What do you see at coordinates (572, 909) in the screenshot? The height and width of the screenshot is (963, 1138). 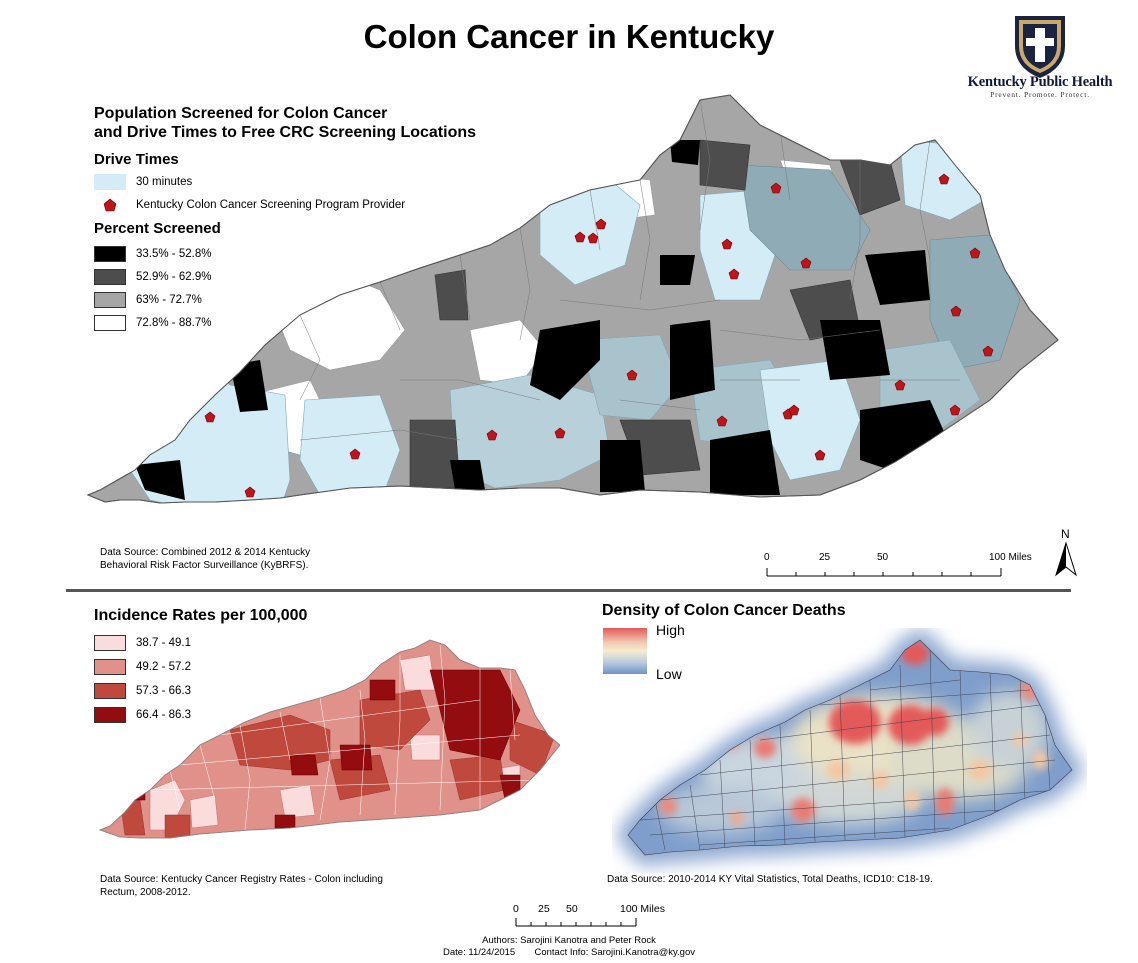 I see `footer-scale-tick-50: 50` at bounding box center [572, 909].